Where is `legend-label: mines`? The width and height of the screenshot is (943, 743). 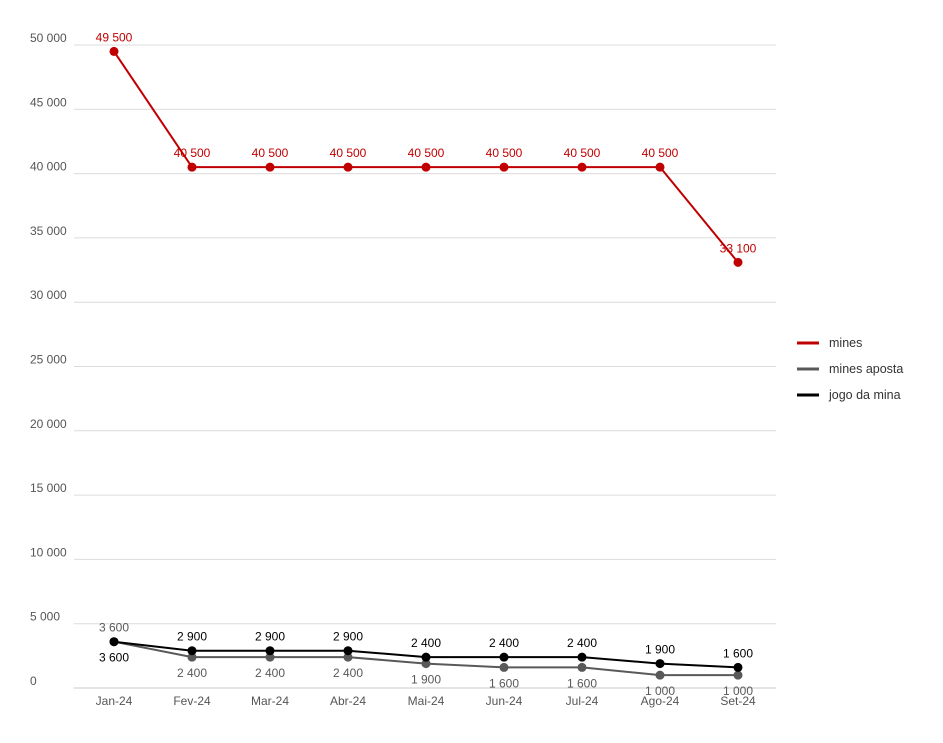
legend-label: mines is located at coordinates (845, 343).